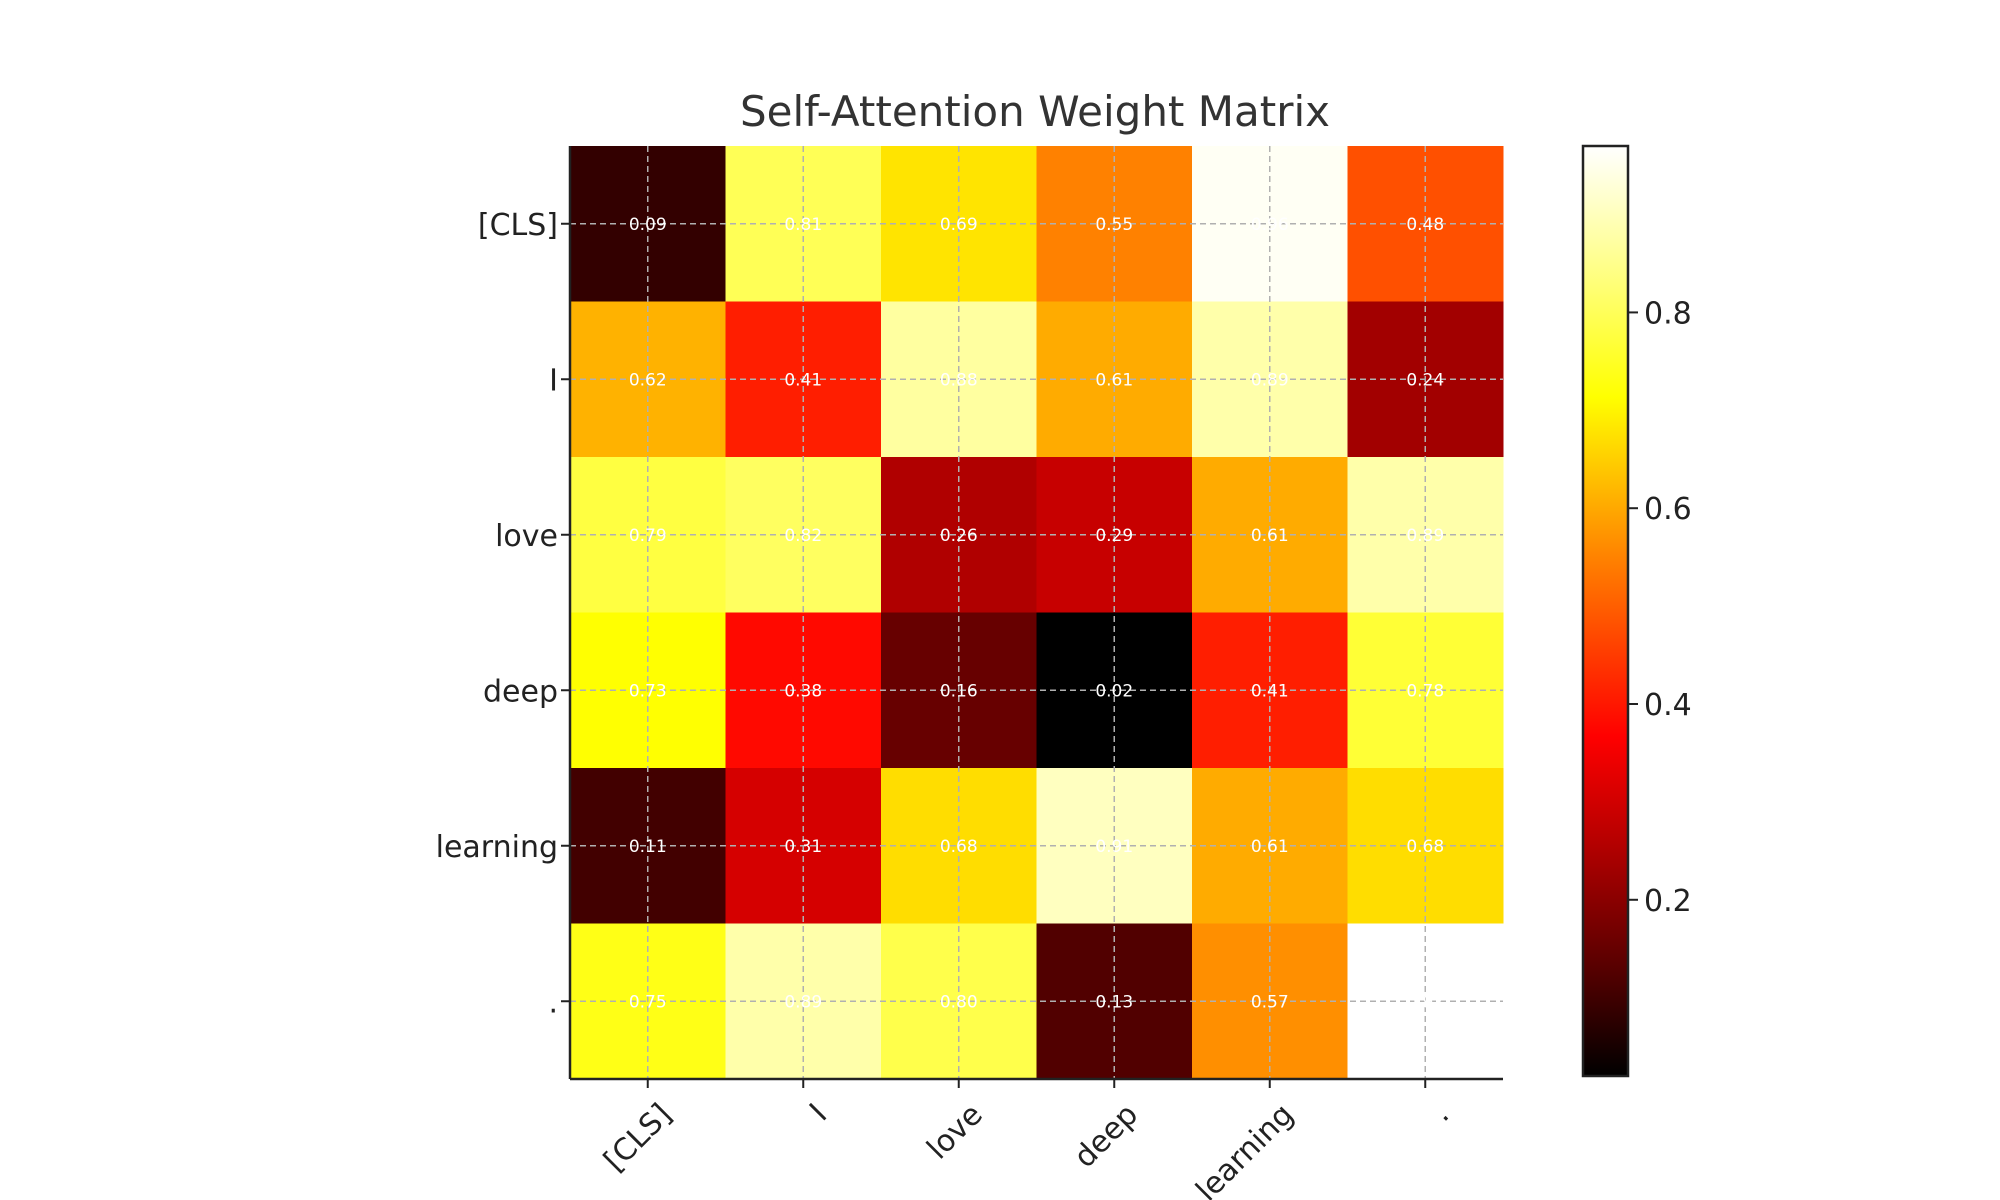 This screenshot has width=2000, height=1200. I want to click on chart-title: Self-Attention Weight Matrix, so click(1035, 111).